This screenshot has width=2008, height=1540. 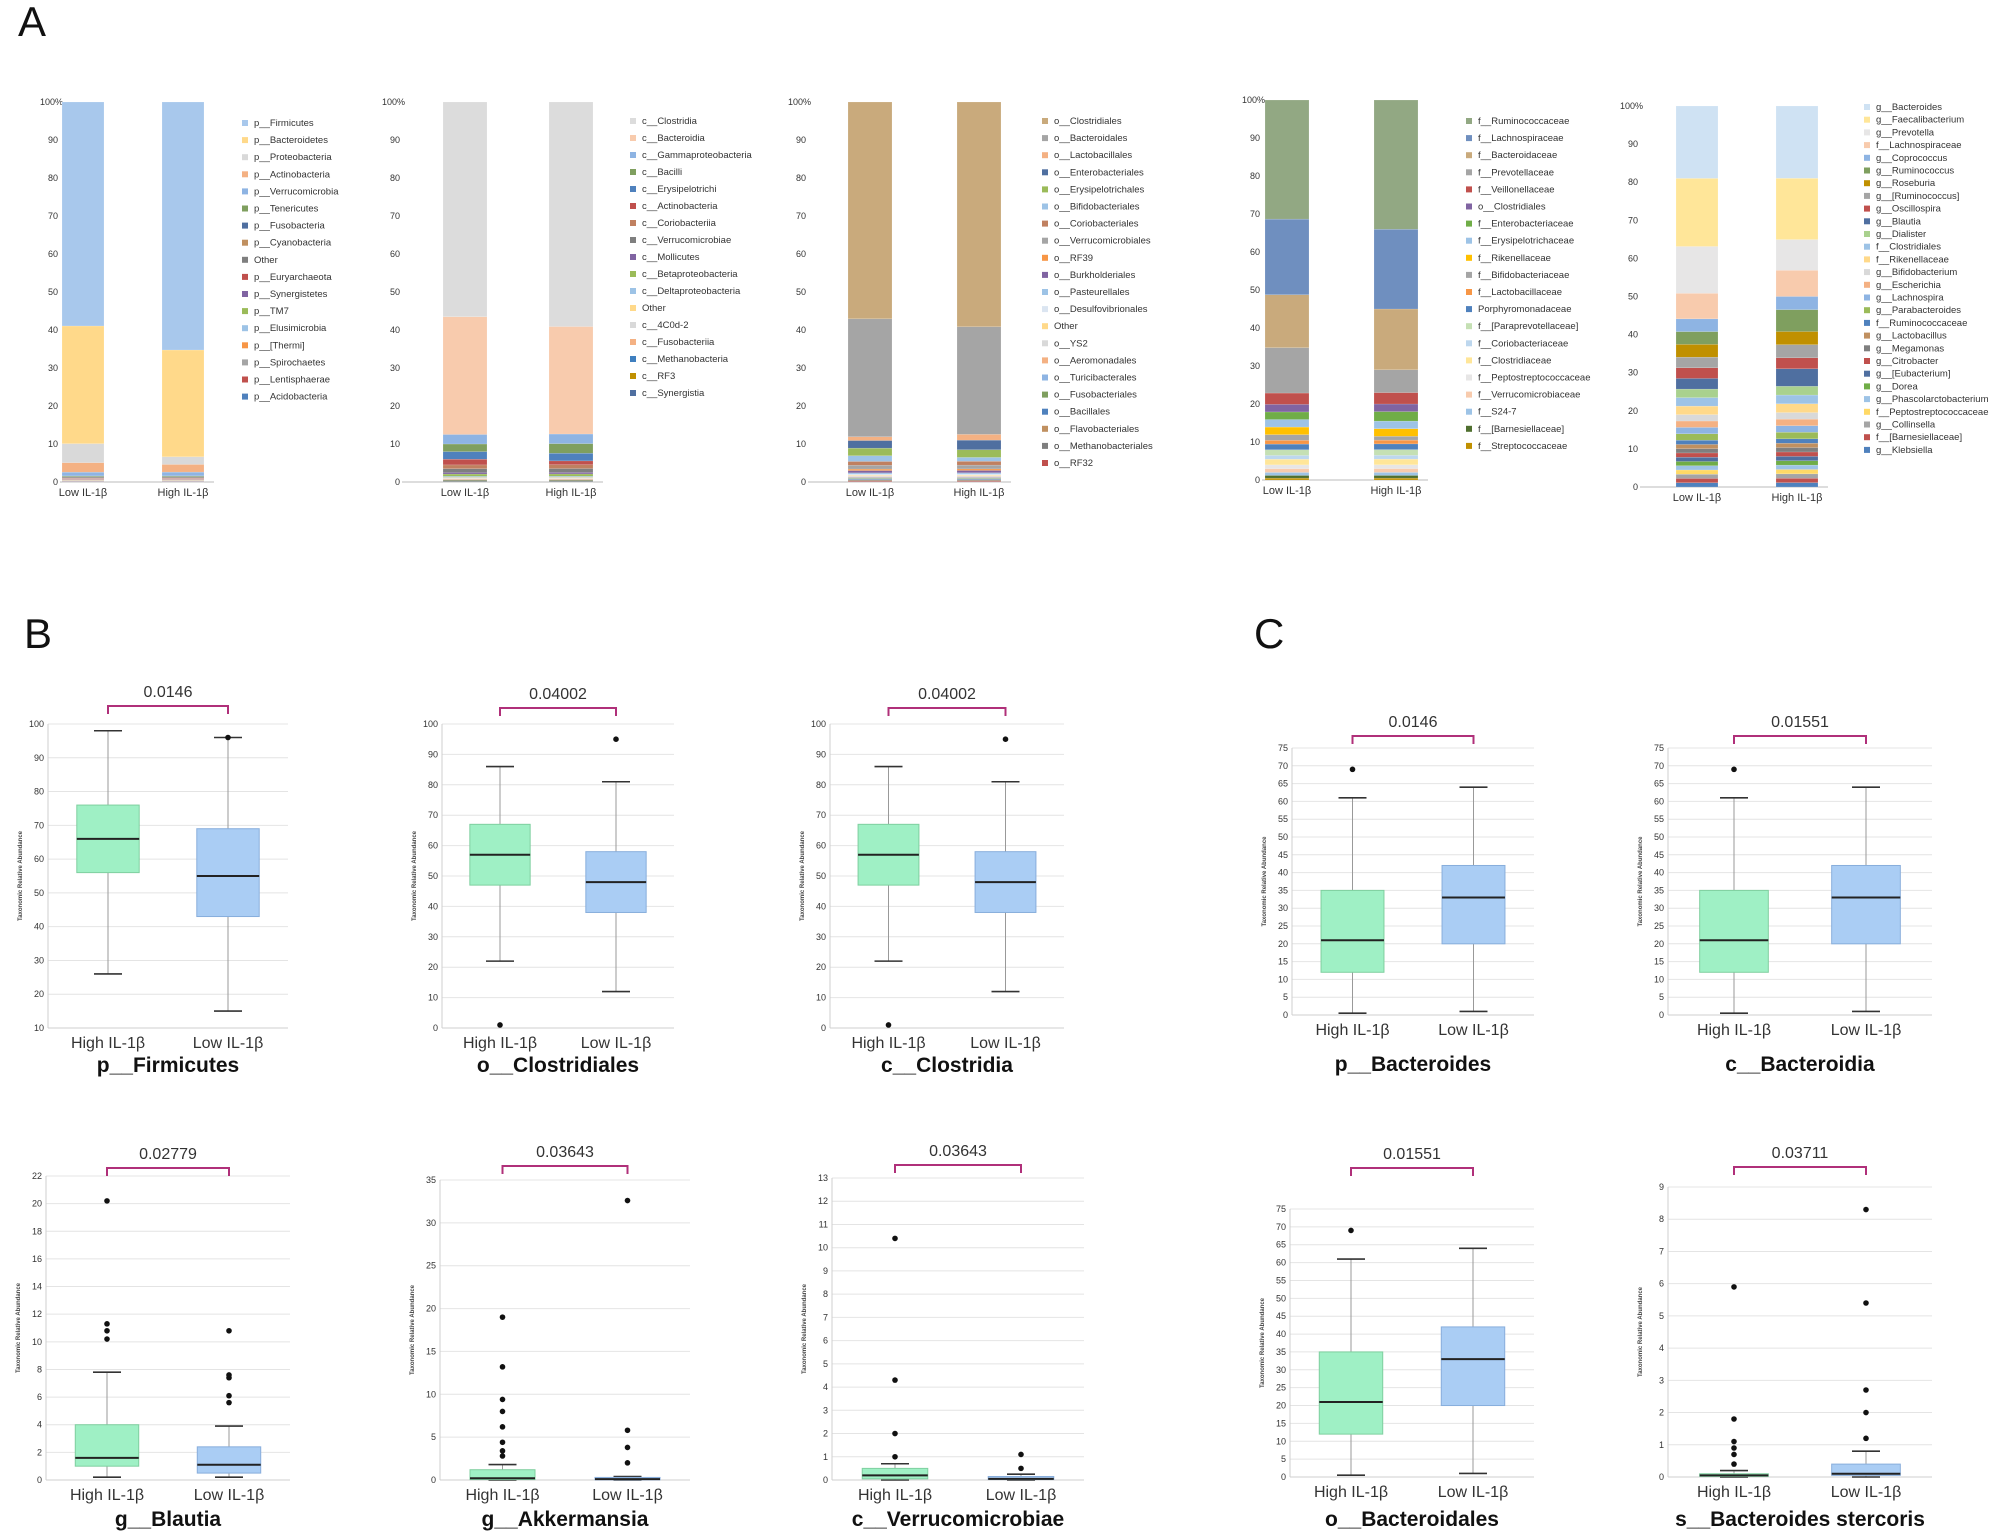 I want to click on y-tick-label: 65, so click(x=1659, y=784).